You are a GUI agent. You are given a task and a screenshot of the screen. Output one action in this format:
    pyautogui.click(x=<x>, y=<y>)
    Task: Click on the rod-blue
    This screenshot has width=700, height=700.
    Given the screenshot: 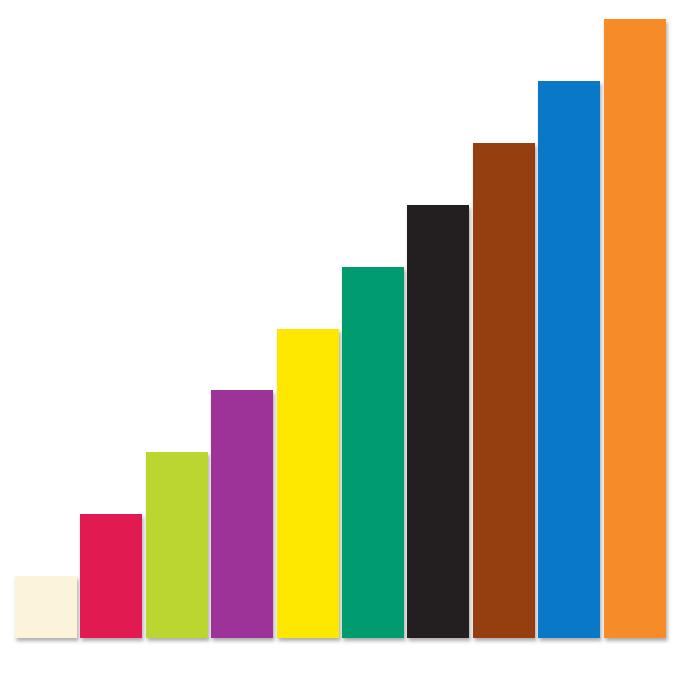 What is the action you would take?
    pyautogui.click(x=569, y=359)
    